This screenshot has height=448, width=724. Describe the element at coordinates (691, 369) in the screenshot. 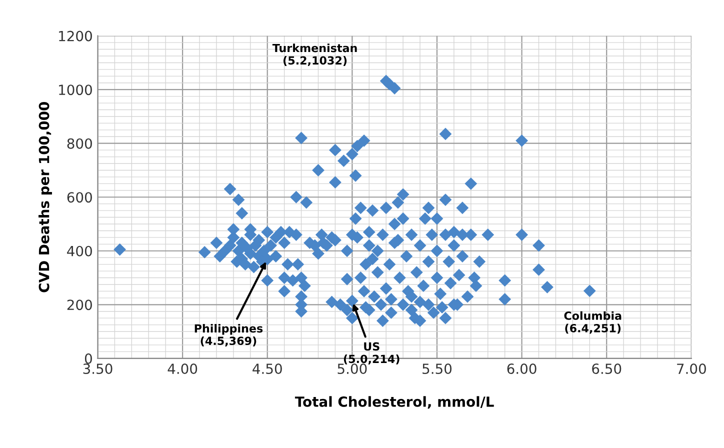

I see `x-tick-label: 7.00` at that location.